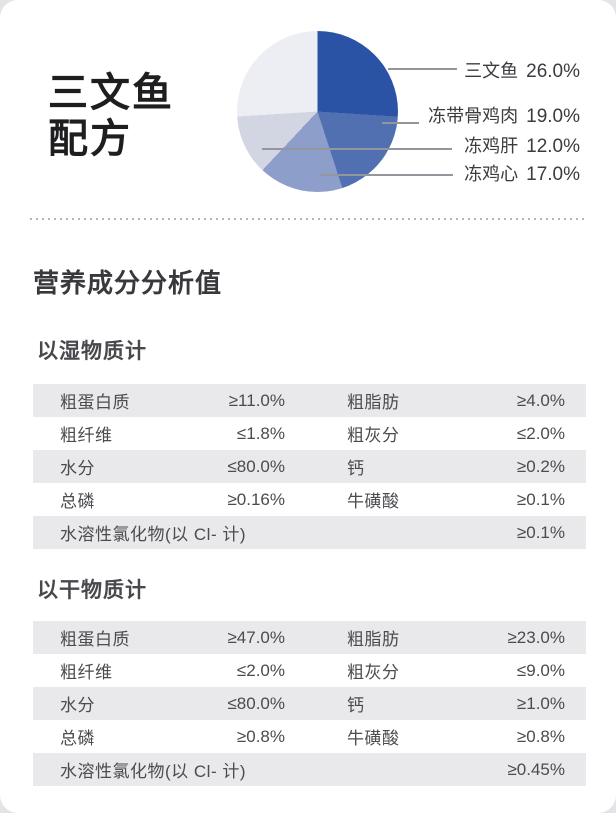 The height and width of the screenshot is (813, 616). What do you see at coordinates (540, 466) in the screenshot?
I see `nutrient-value: ≥0.2%` at bounding box center [540, 466].